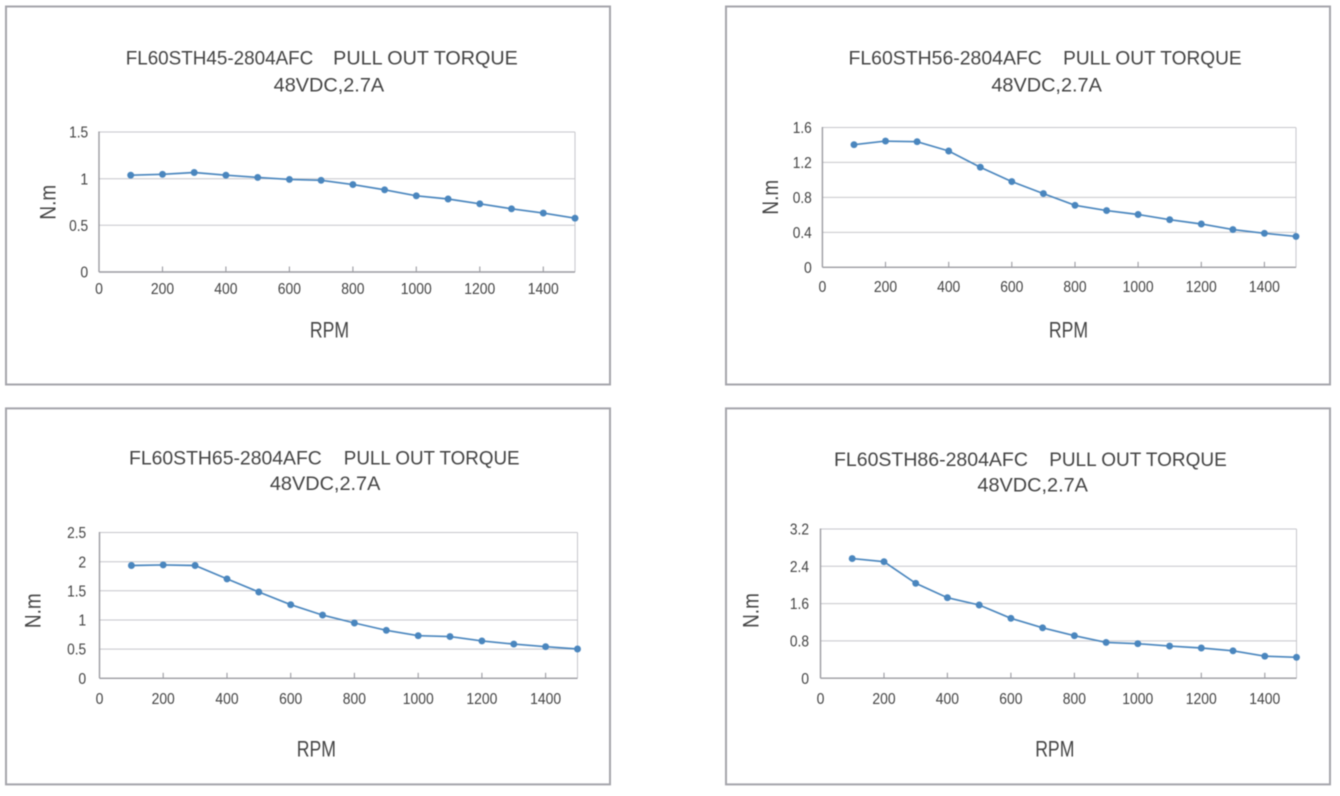 The image size is (1340, 796). What do you see at coordinates (799, 567) in the screenshot?
I see `svg-text: 2.4` at bounding box center [799, 567].